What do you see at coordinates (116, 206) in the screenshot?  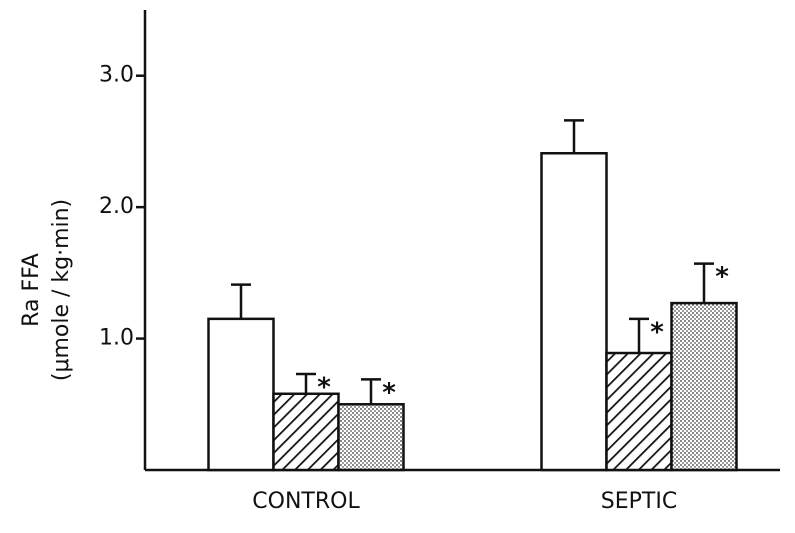 I see `y-tick-label: 2.0` at bounding box center [116, 206].